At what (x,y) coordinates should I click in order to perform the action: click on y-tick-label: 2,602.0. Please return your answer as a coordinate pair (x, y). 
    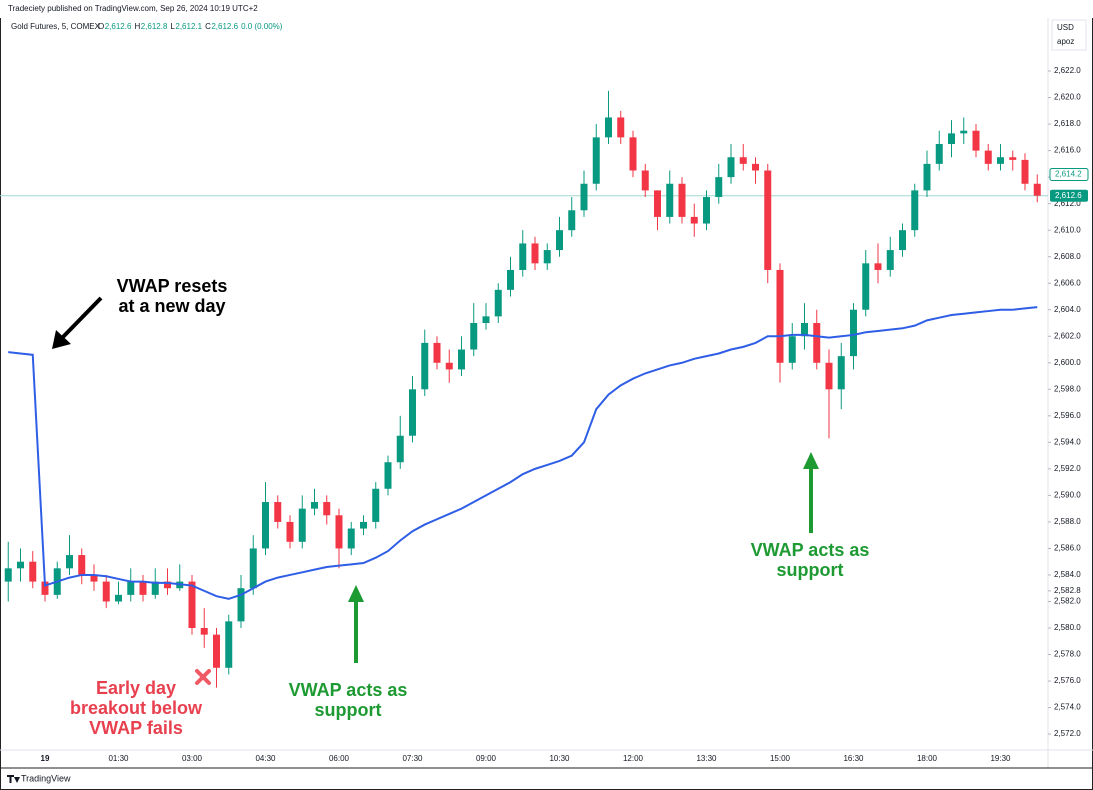
    Looking at the image, I should click on (1067, 335).